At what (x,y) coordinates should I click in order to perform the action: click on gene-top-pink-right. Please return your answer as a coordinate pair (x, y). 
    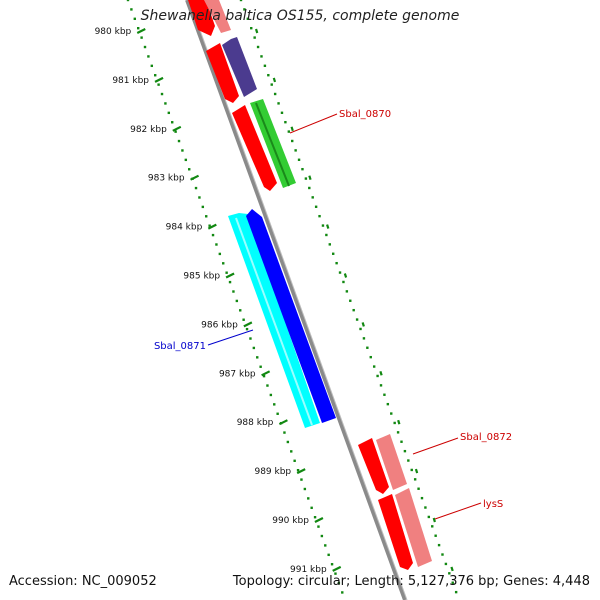
    Looking at the image, I should click on (217, 16).